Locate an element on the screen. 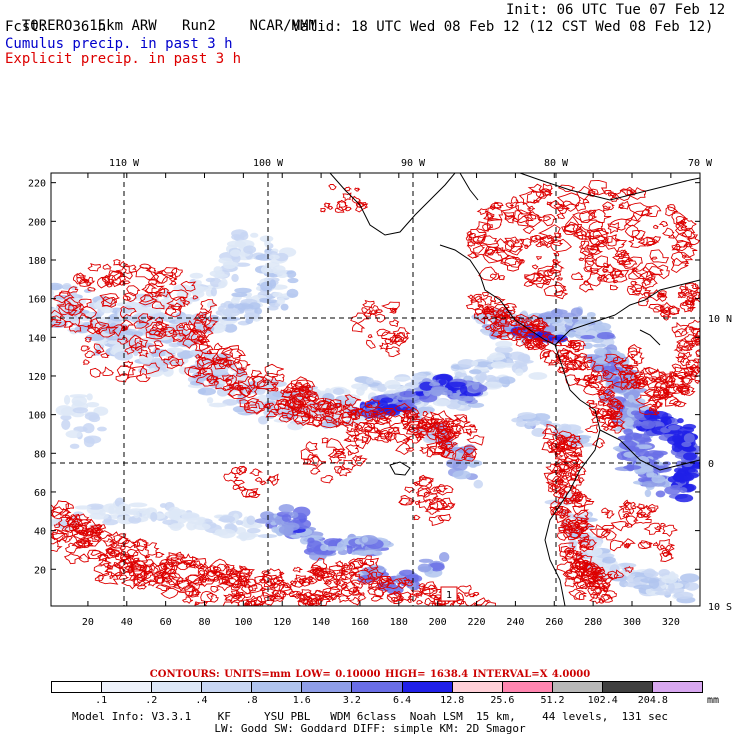 This screenshot has width=740, height=740. x-tick-label: 220 is located at coordinates (477, 622).